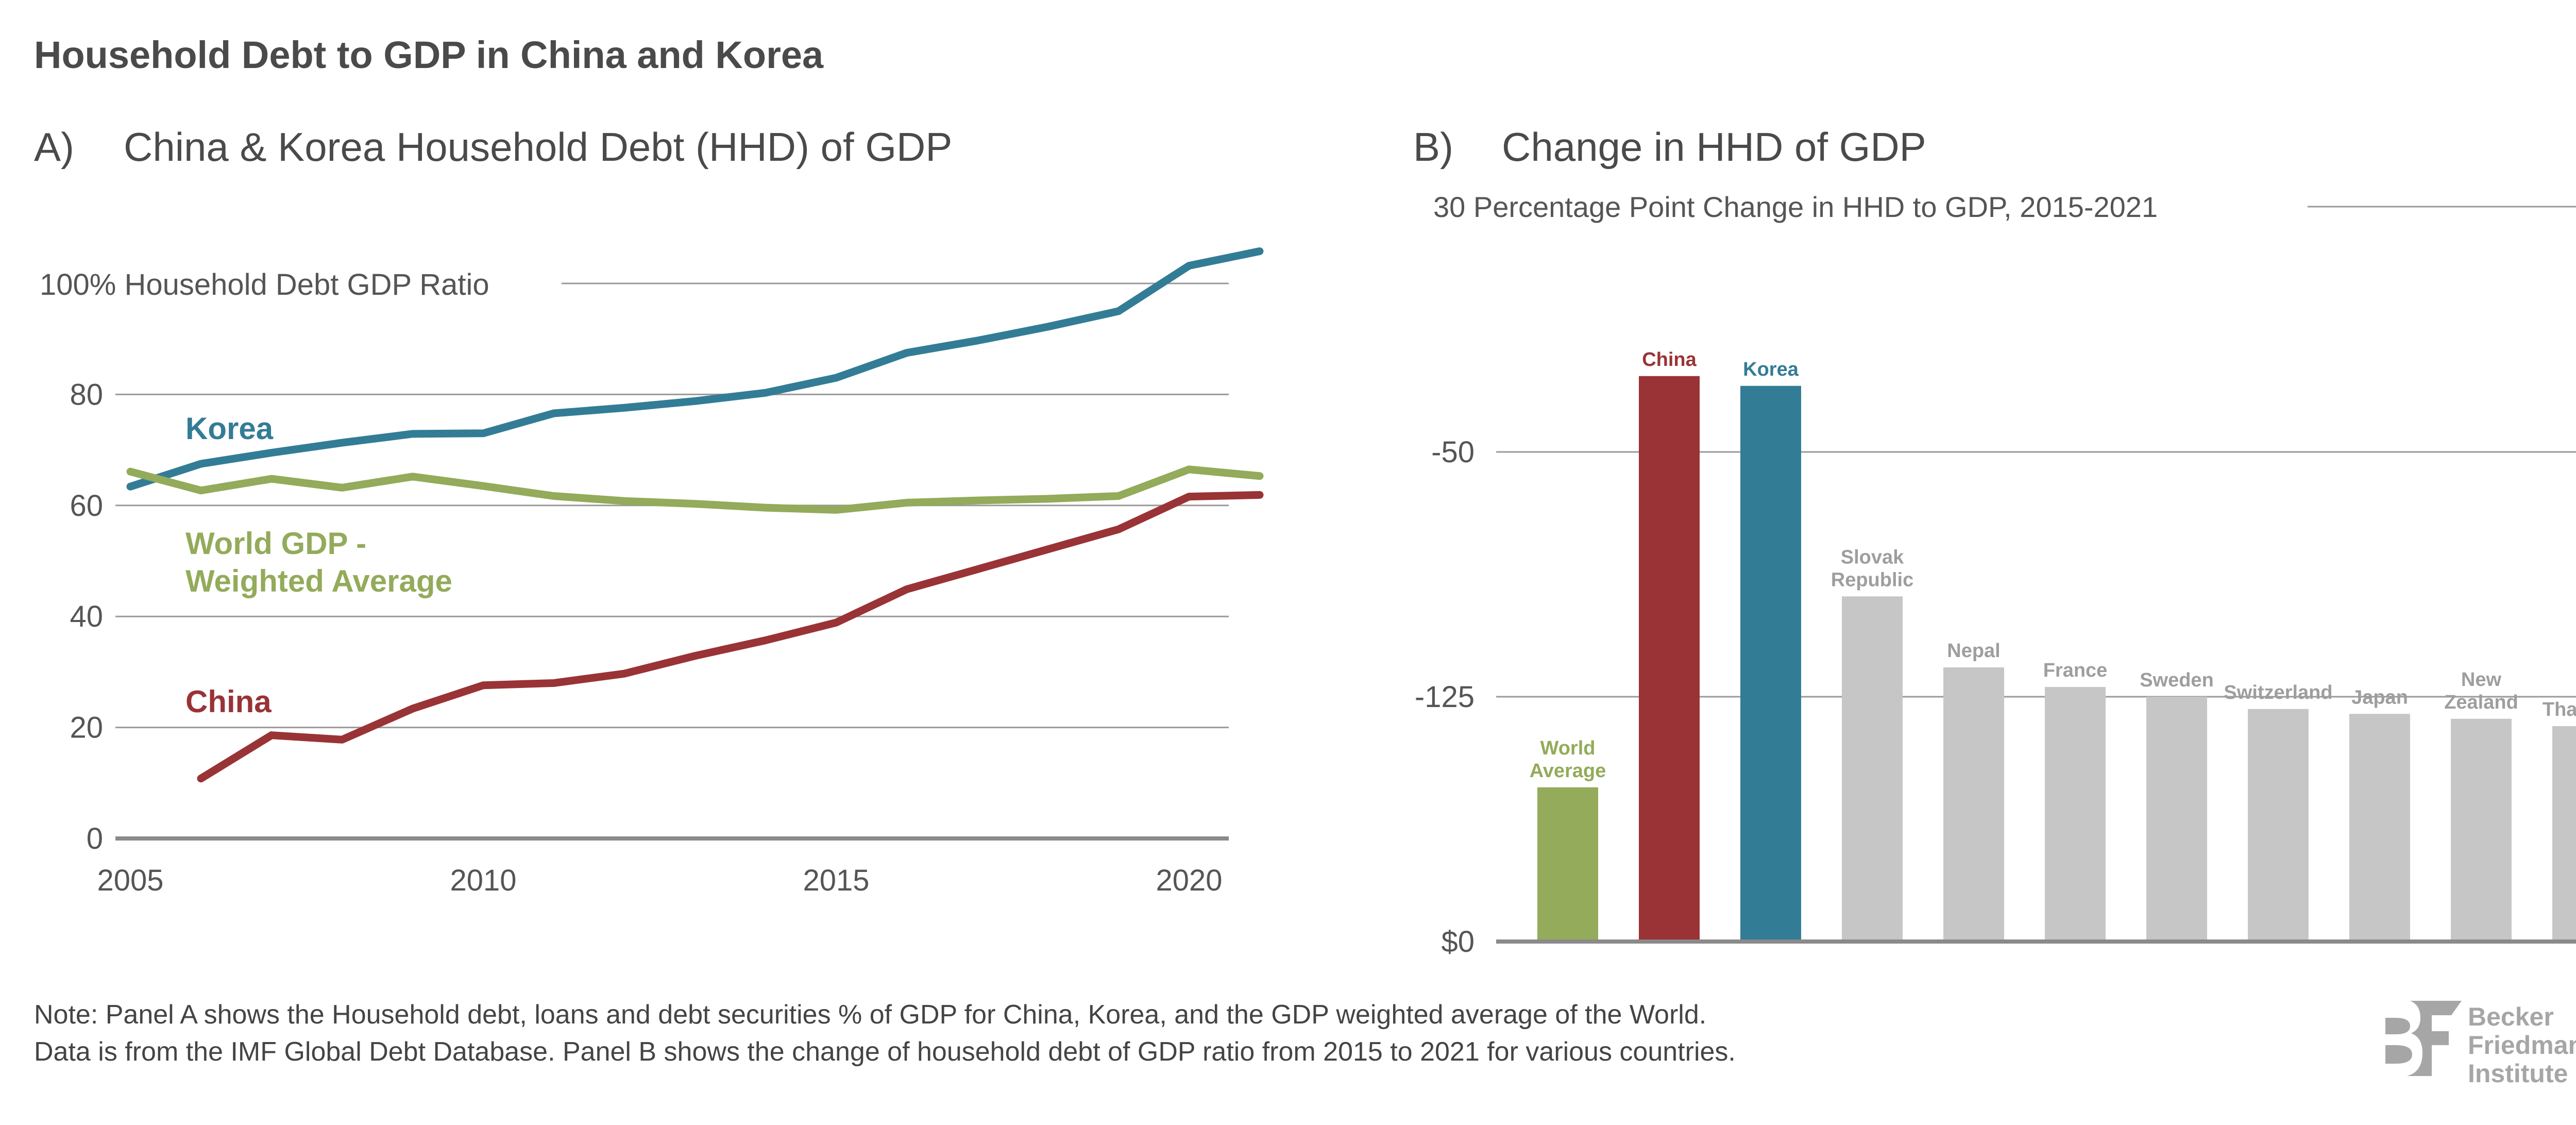 The height and width of the screenshot is (1125, 2576). I want to click on panel-a-y-tick: 40, so click(86, 616).